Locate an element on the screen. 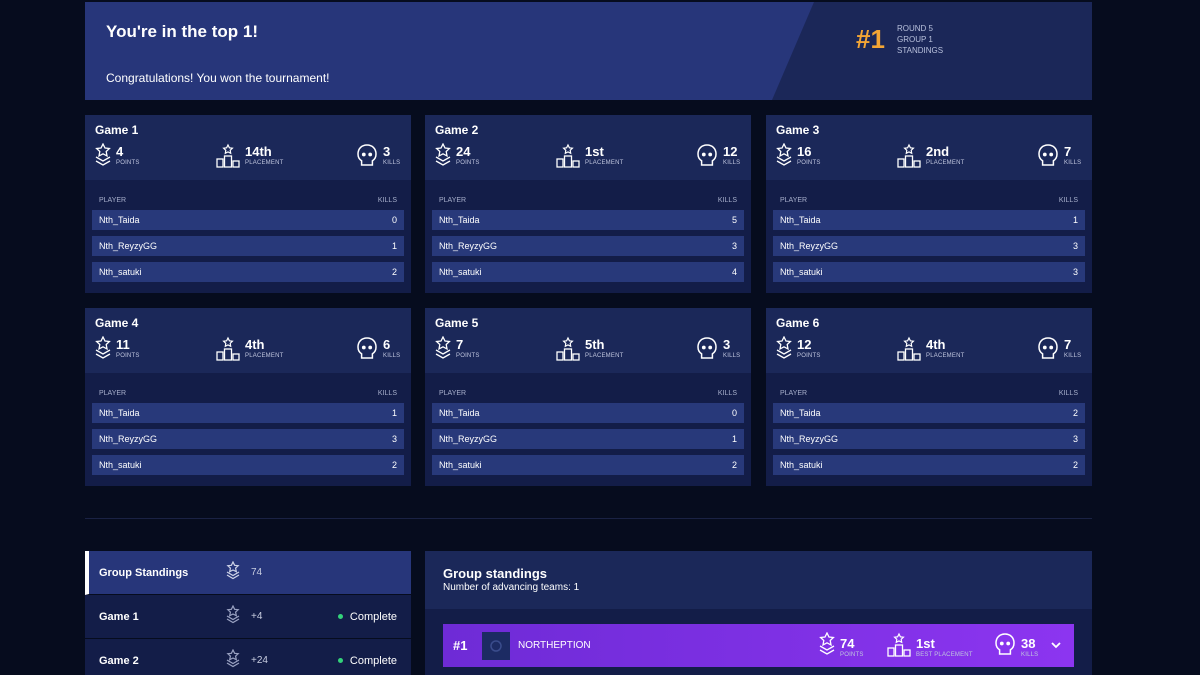 This screenshot has height=675, width=1200. game-title: Game 5 is located at coordinates (457, 323).